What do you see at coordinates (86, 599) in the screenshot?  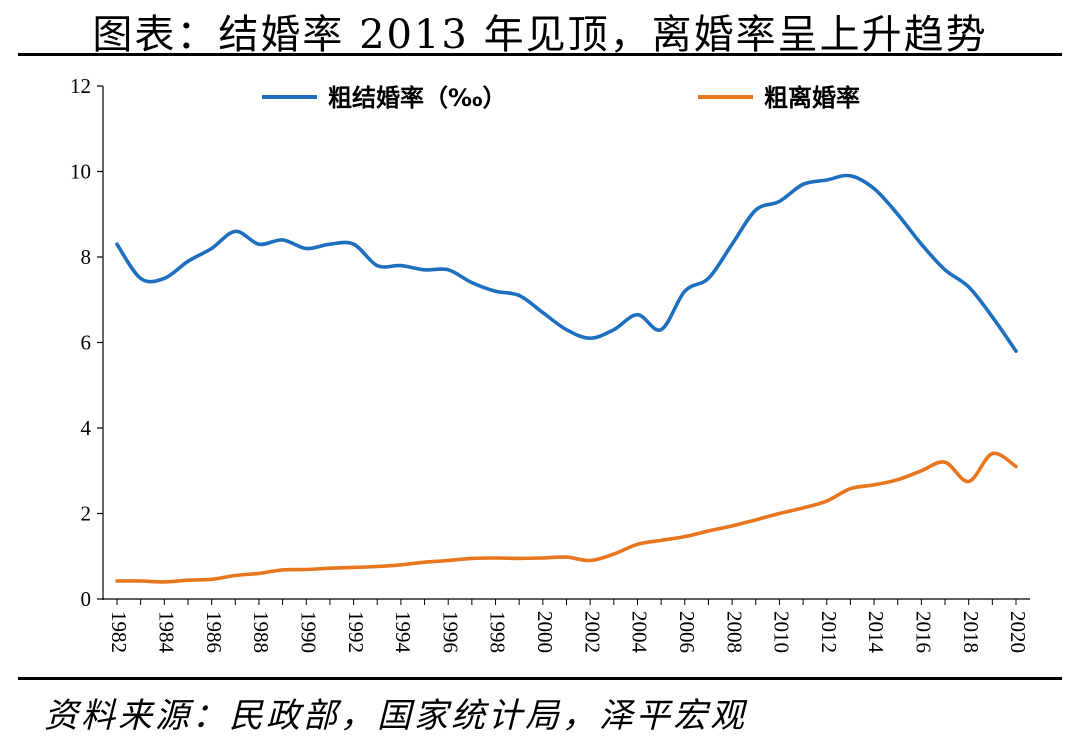 I see `y-tick-label: 0` at bounding box center [86, 599].